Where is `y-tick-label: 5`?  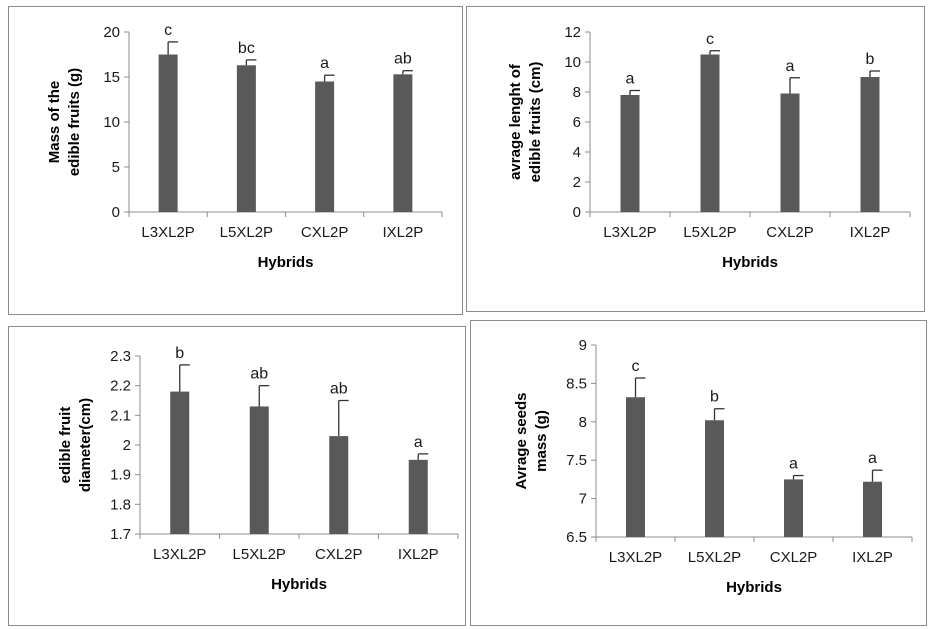 y-tick-label: 5 is located at coordinates (116, 167).